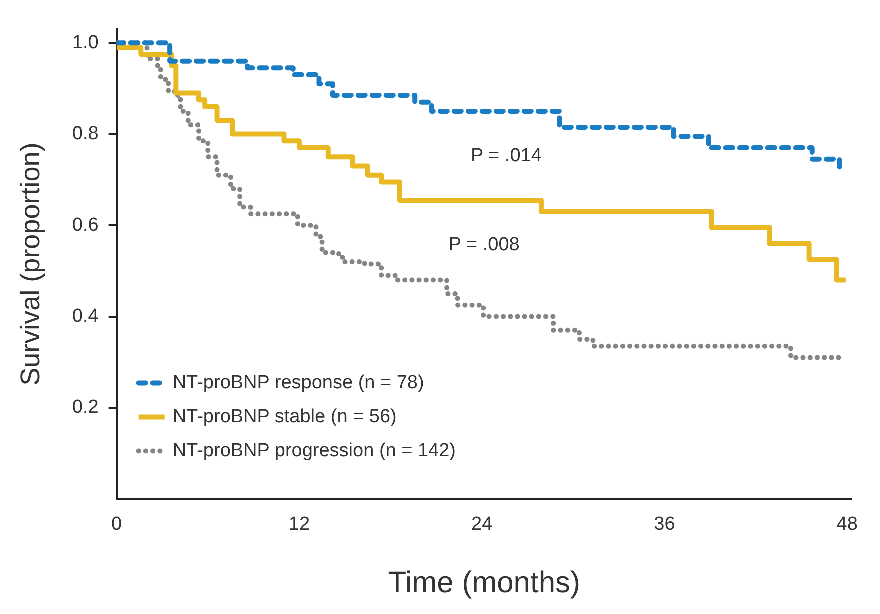 The image size is (880, 614). I want to click on y-tick-label: 0.6, so click(85, 225).